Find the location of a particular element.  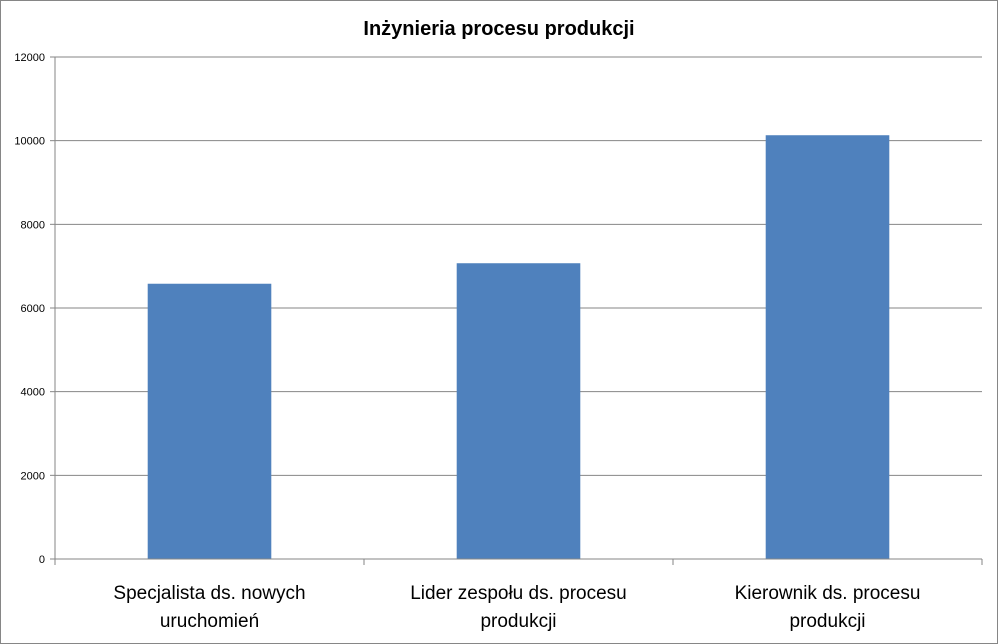

x-tick-label: Kierownik ds. procesu produkcji is located at coordinates (828, 607).